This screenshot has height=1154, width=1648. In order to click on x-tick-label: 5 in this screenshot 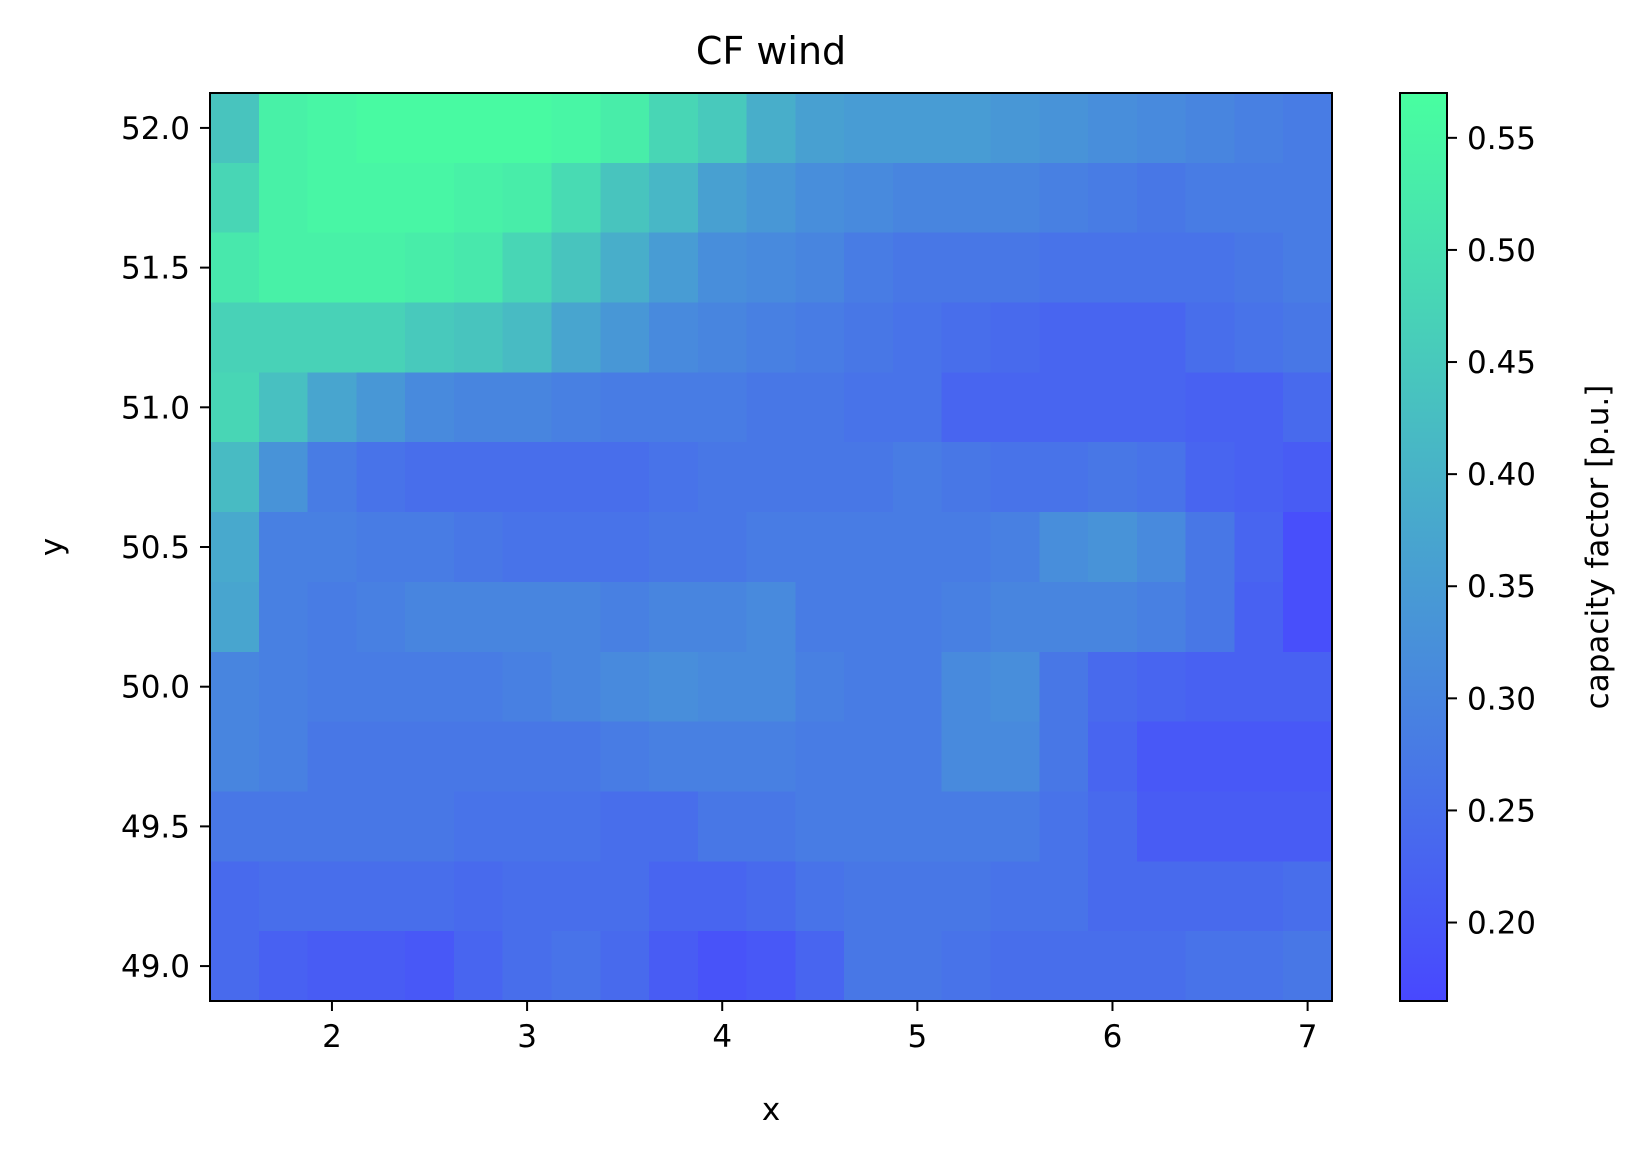, I will do `click(917, 1037)`.